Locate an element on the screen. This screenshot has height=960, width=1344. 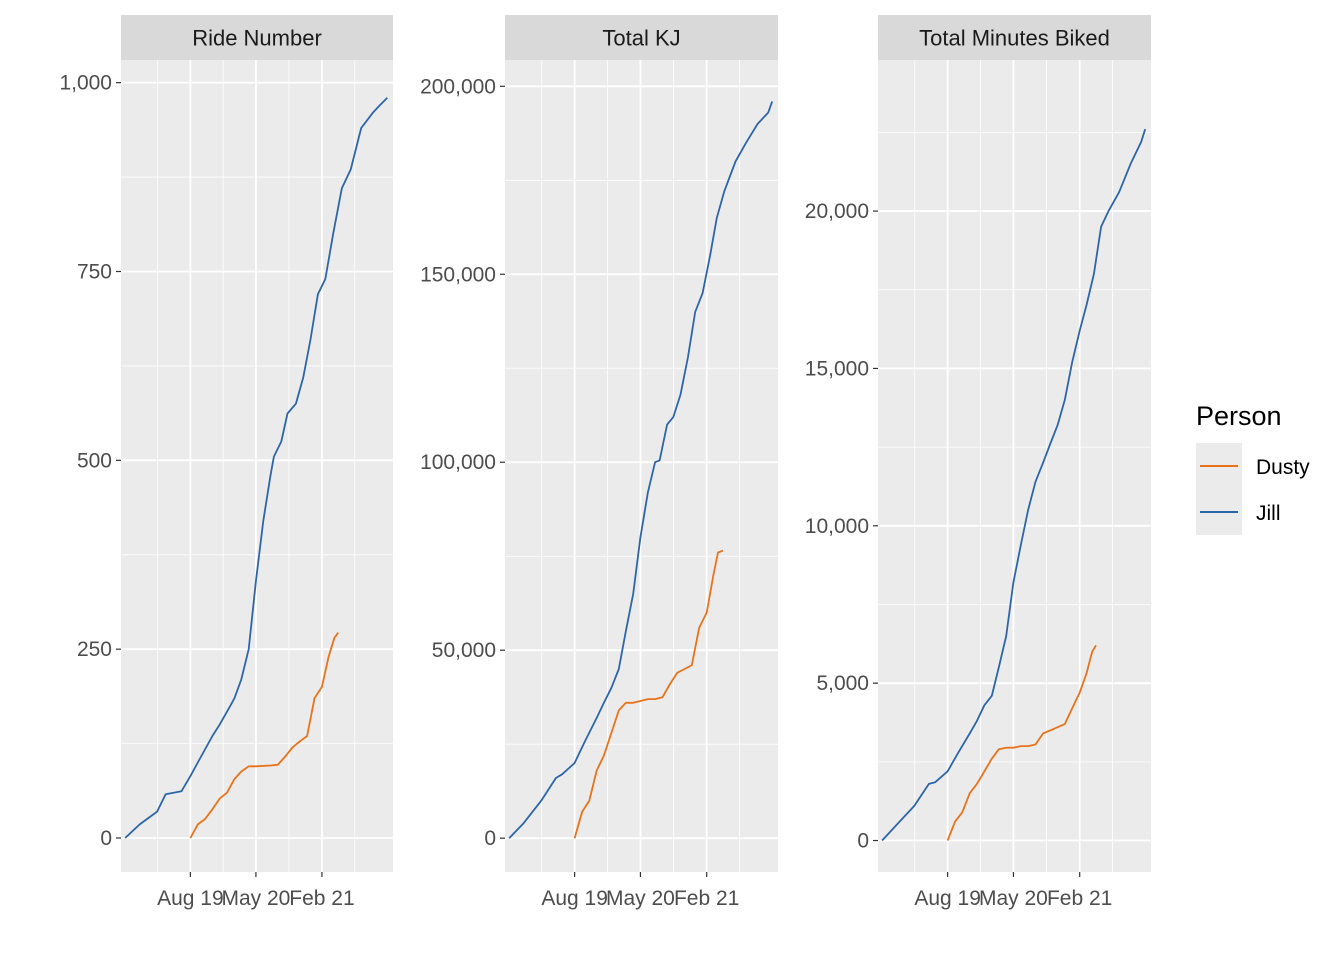
y-tick-label: 100,000 is located at coordinates (458, 462).